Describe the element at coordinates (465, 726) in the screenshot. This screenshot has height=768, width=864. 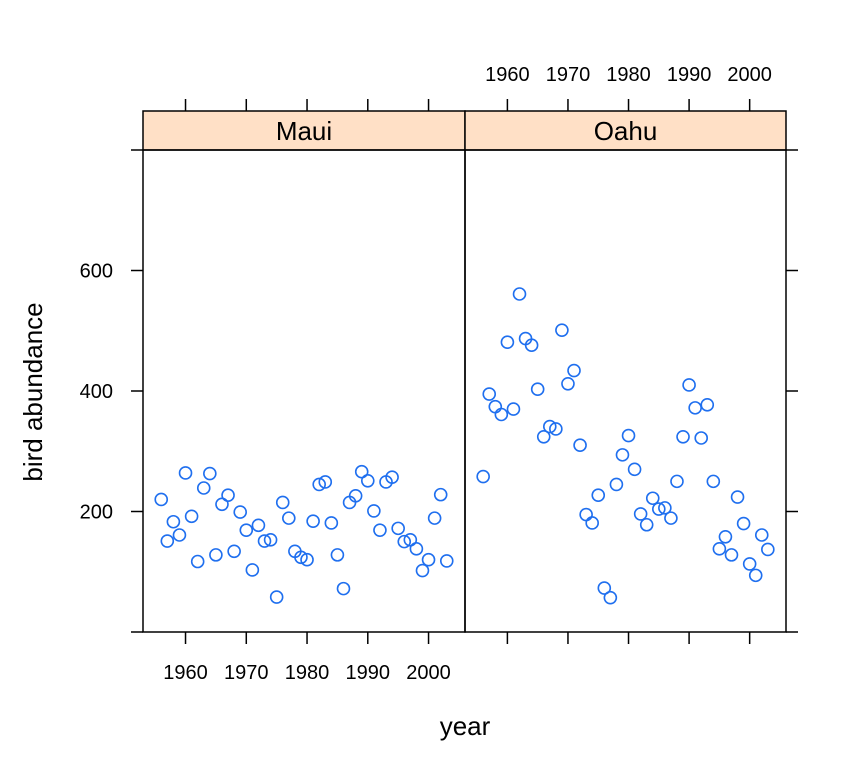
I see `x-axis-title: year` at that location.